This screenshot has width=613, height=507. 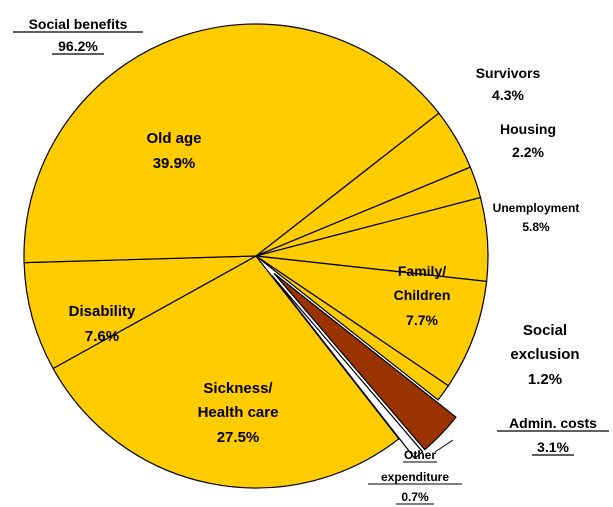 I want to click on slice-label-housing: Housing, so click(x=528, y=129).